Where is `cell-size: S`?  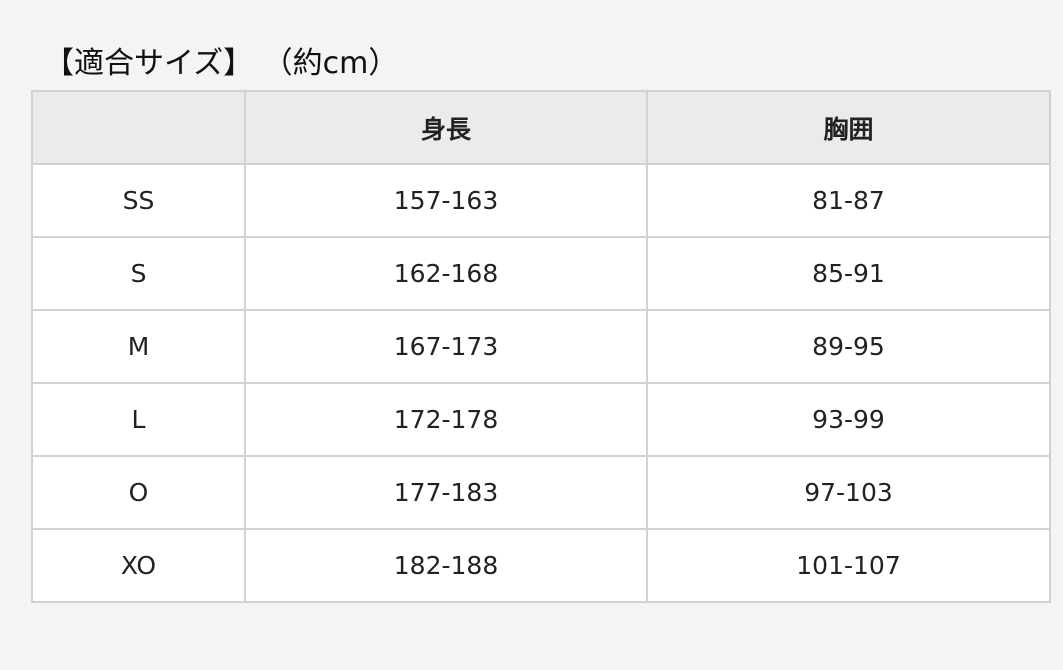 cell-size: S is located at coordinates (138, 273).